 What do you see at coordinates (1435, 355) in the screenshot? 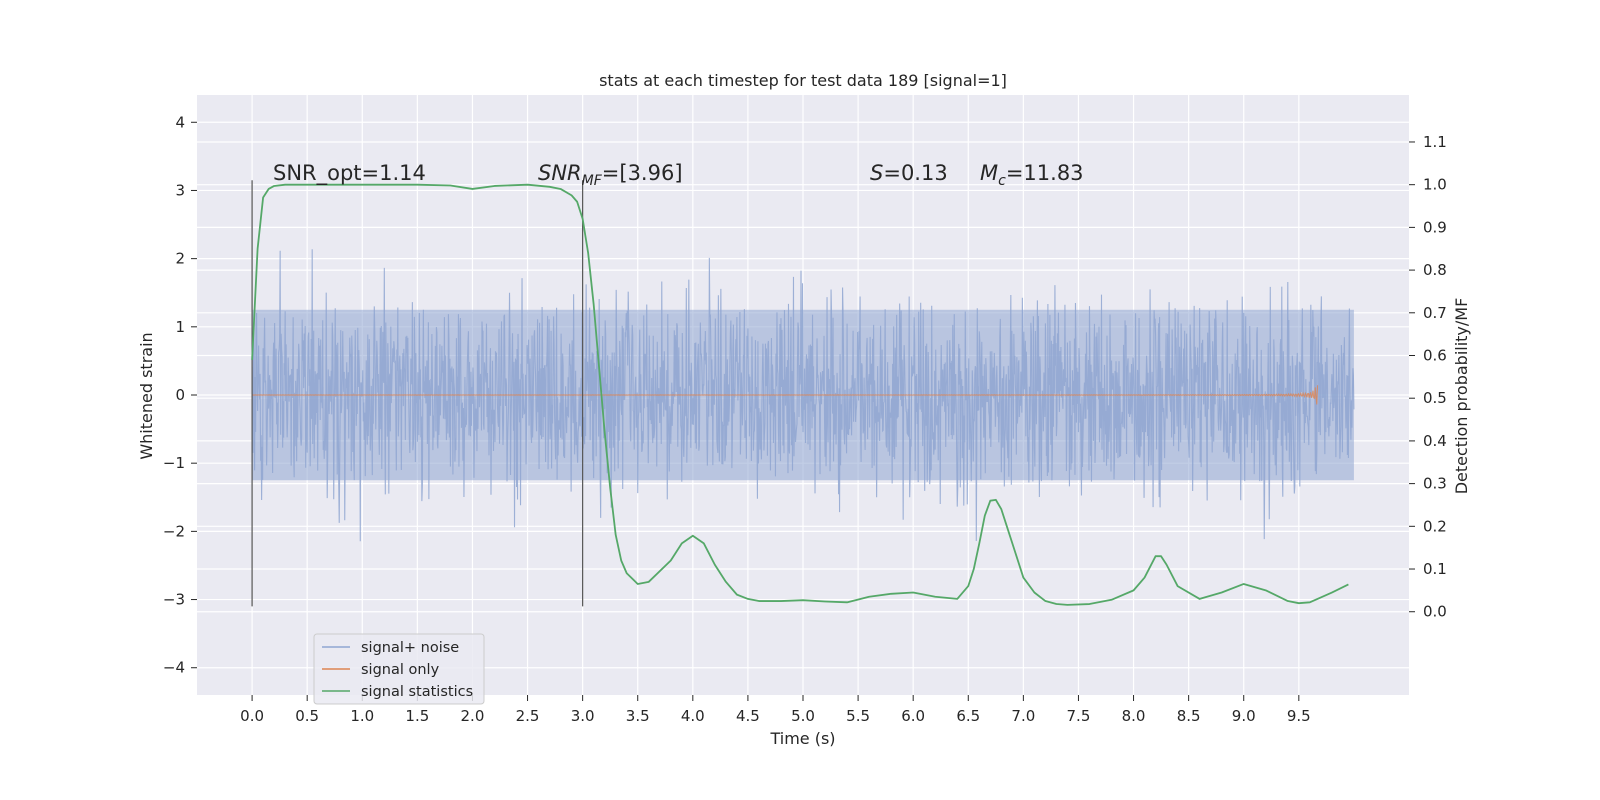
I see `right-y-tick-label: 0.6` at bounding box center [1435, 355].